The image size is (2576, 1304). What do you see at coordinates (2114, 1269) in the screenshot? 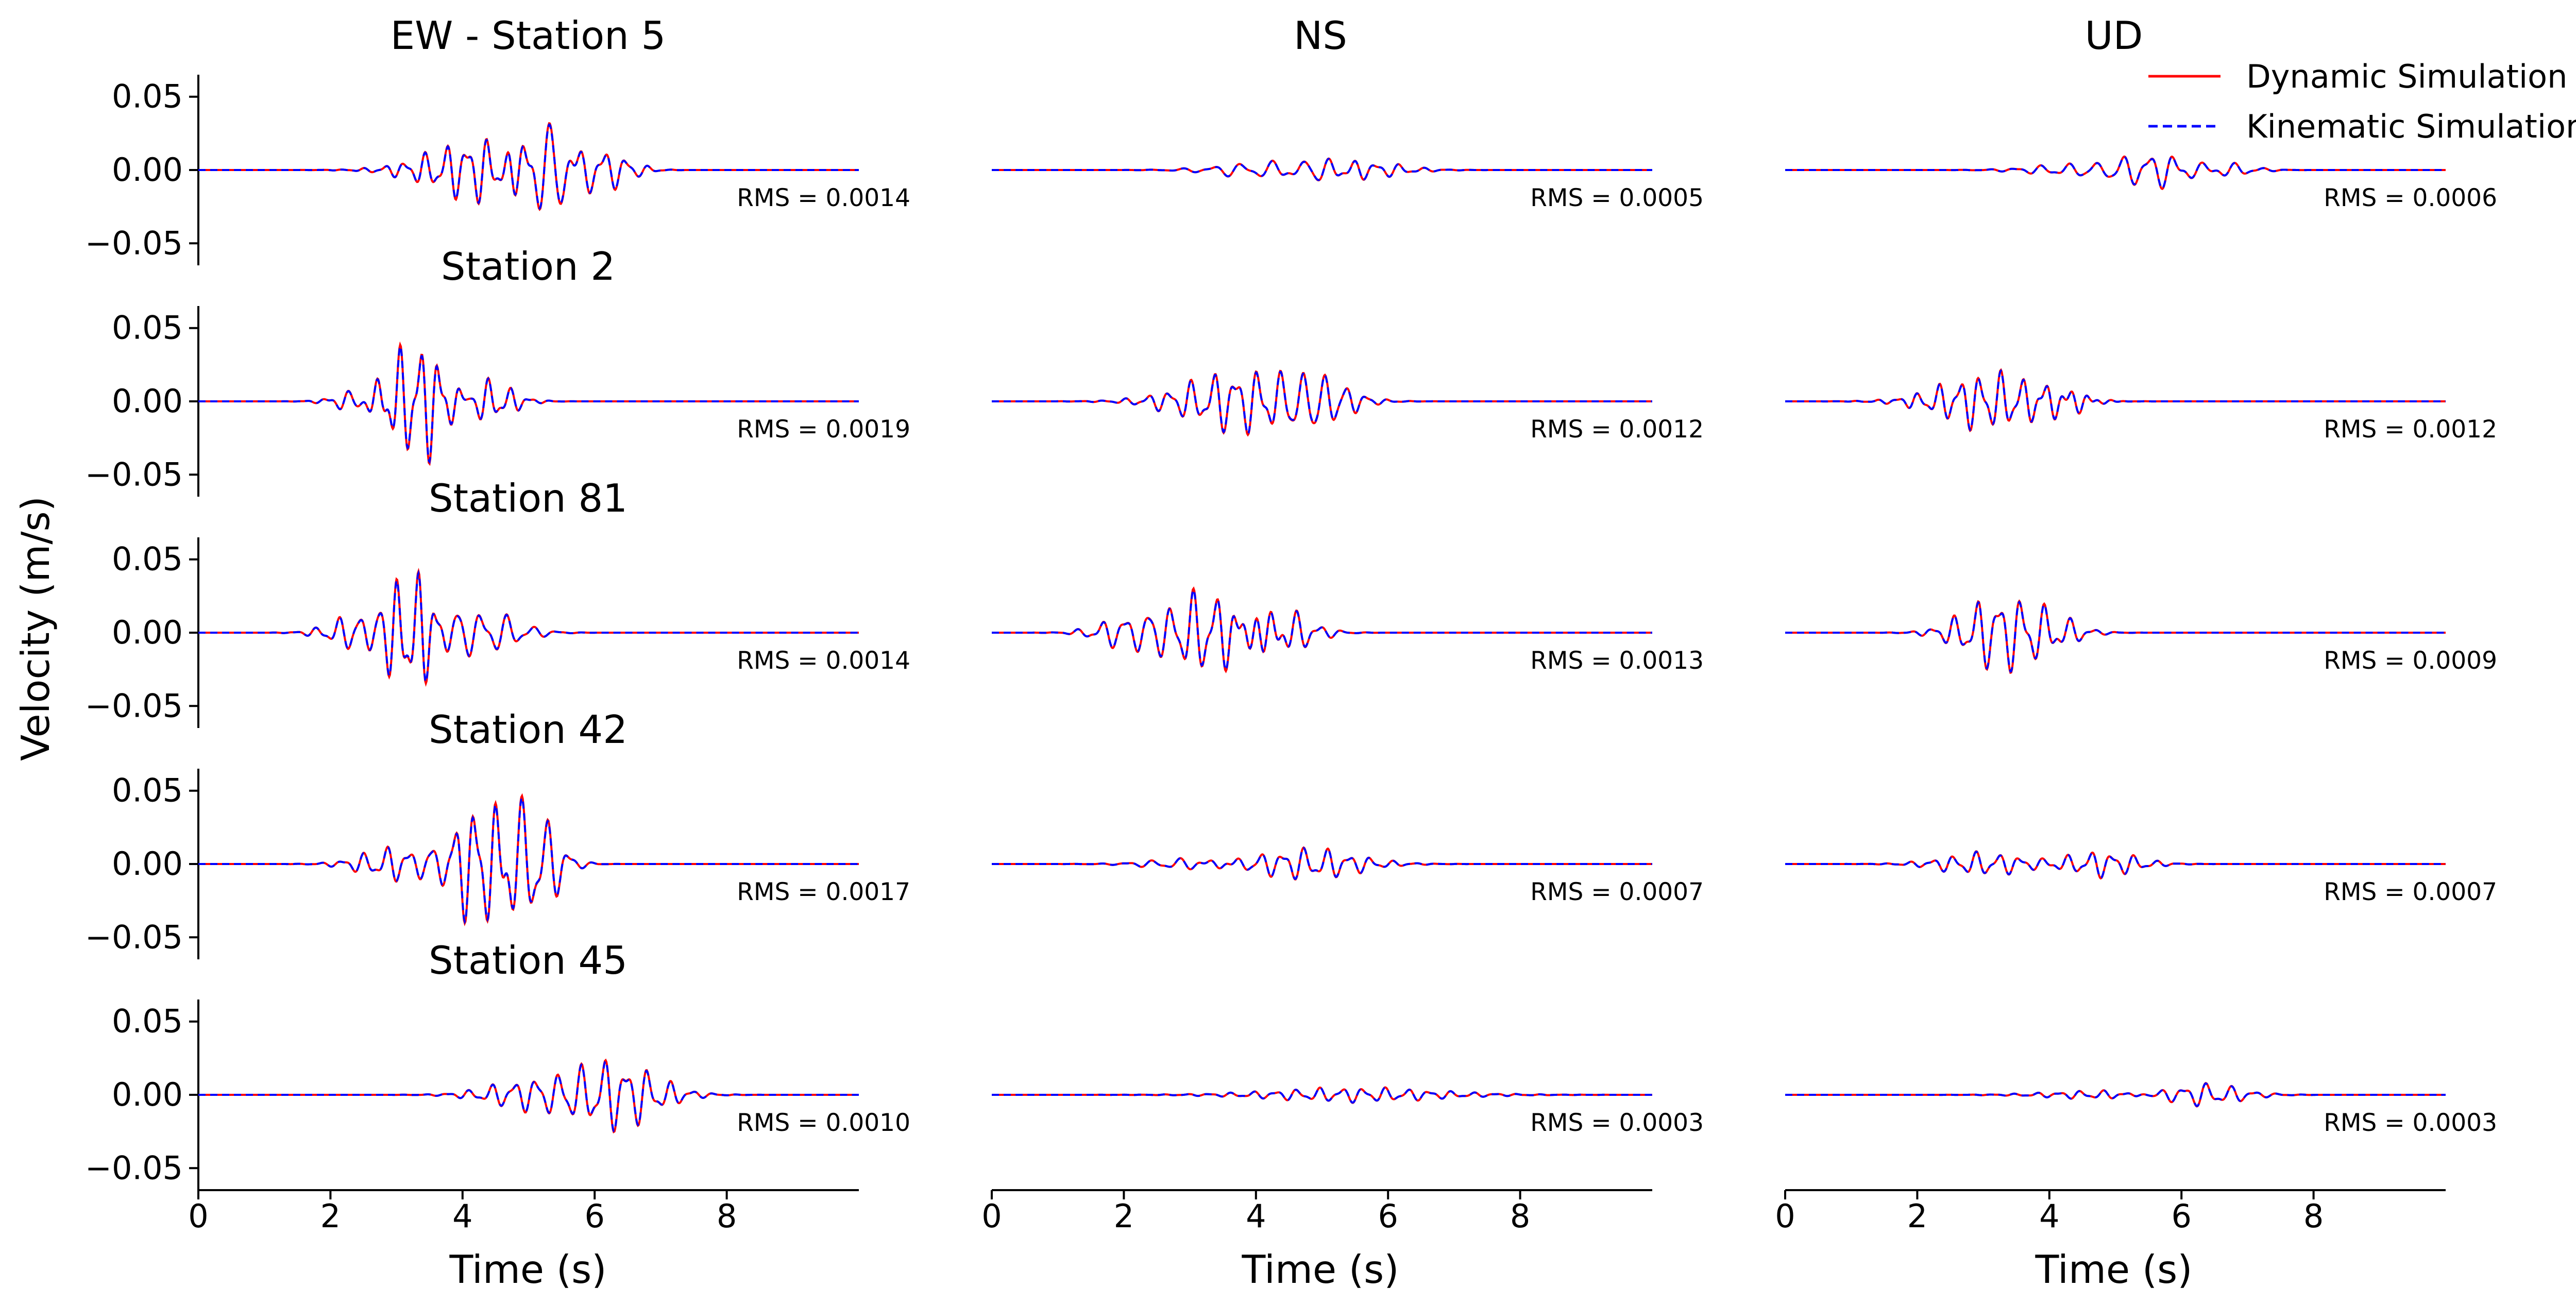
I see `x-axis-label-col-2: Time (s)` at bounding box center [2114, 1269].